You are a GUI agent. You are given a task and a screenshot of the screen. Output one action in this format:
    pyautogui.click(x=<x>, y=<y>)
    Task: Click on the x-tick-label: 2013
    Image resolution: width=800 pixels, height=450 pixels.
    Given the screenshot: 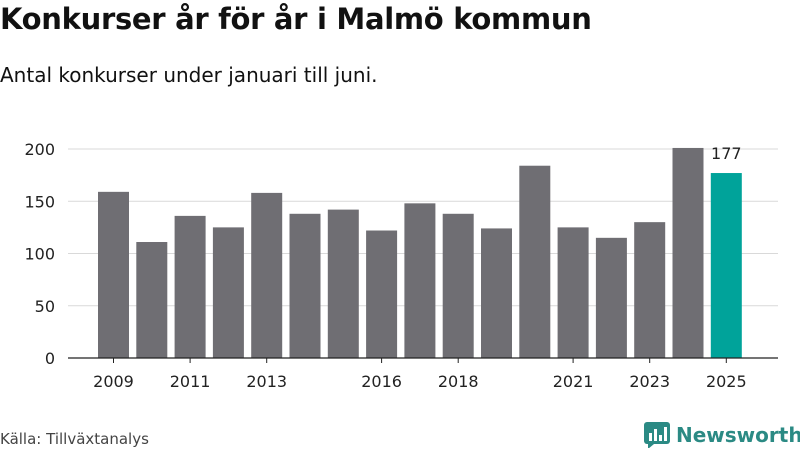 What is the action you would take?
    pyautogui.click(x=266, y=381)
    